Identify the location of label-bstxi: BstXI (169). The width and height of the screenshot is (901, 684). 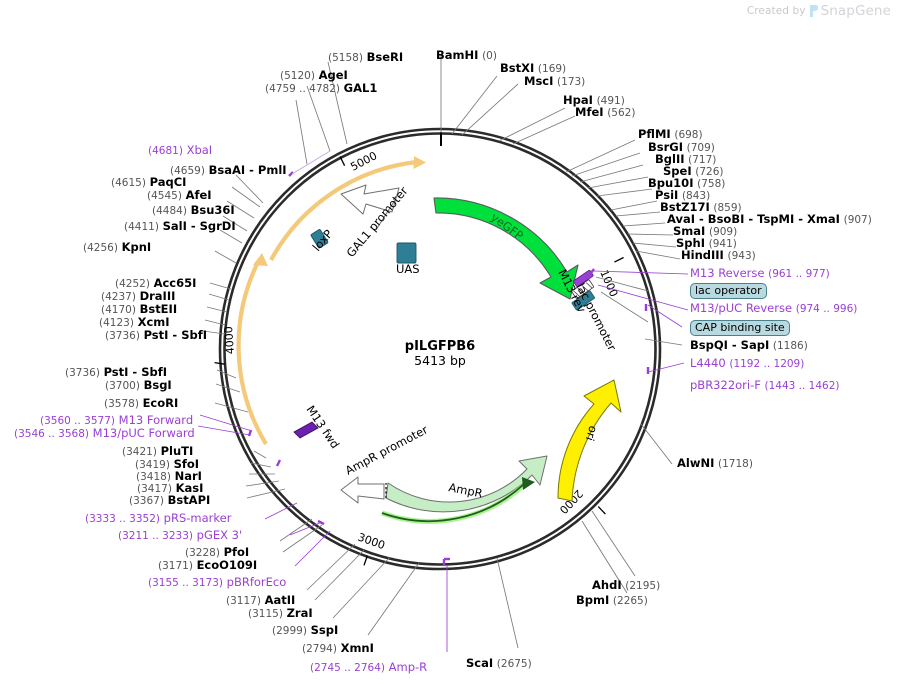
(533, 69).